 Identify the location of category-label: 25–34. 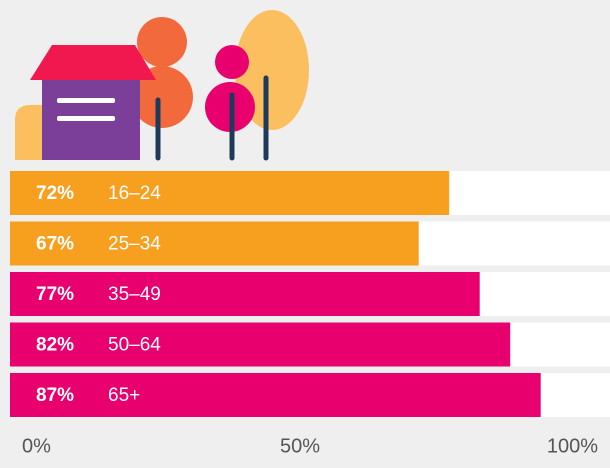
(134, 244).